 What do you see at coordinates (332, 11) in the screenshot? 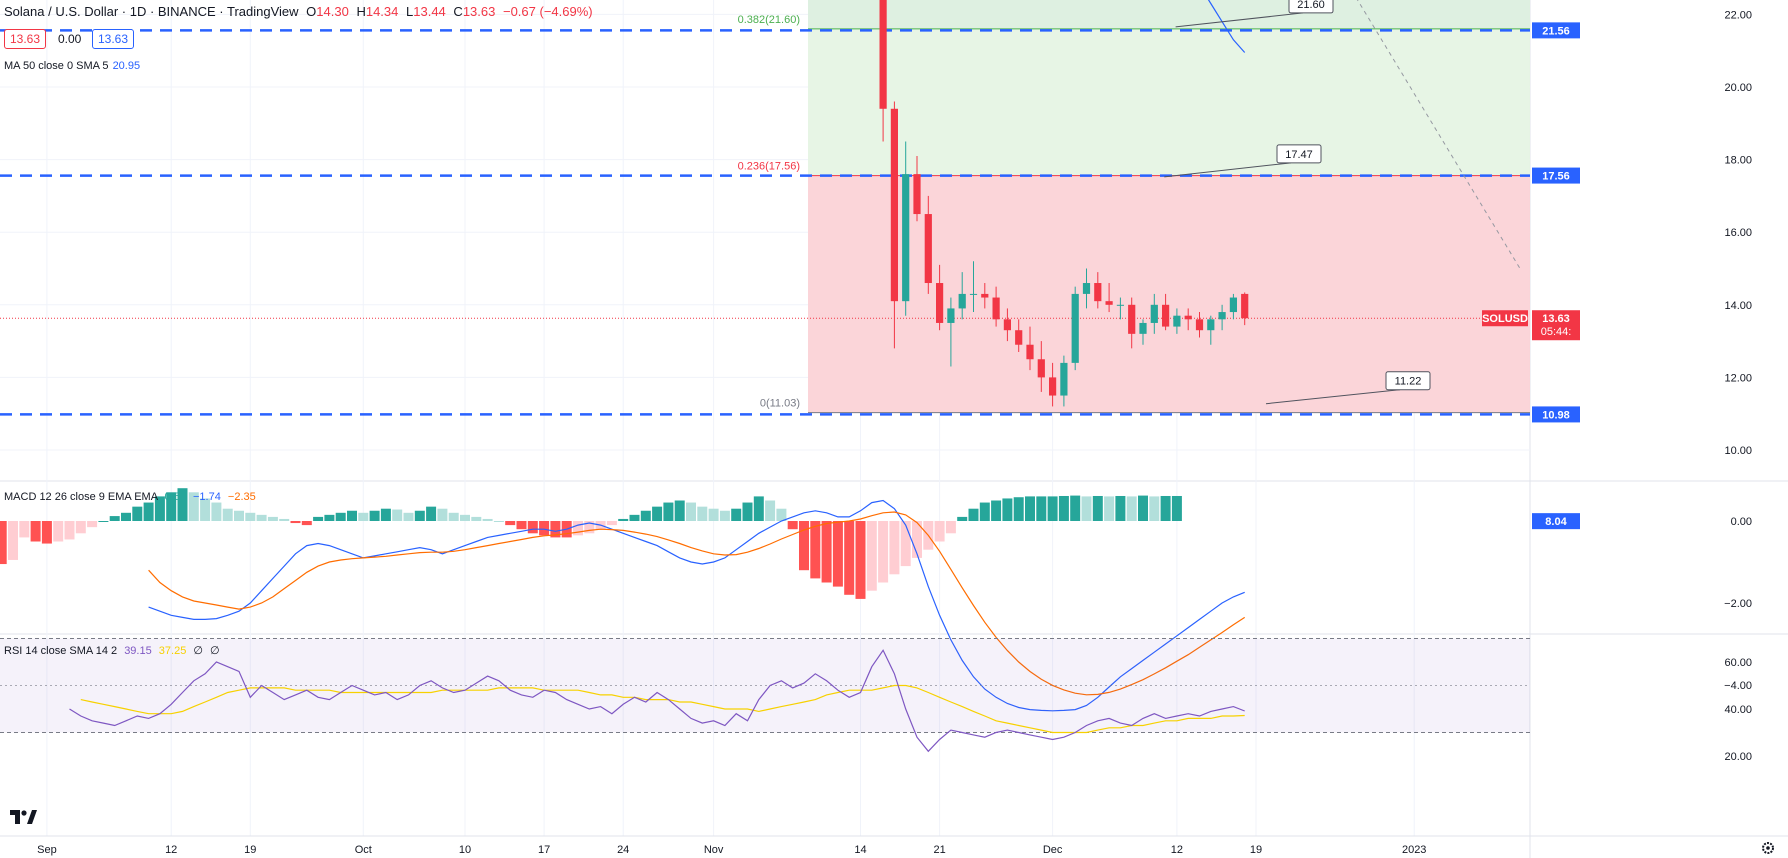
I see `open-value: 14.30` at bounding box center [332, 11].